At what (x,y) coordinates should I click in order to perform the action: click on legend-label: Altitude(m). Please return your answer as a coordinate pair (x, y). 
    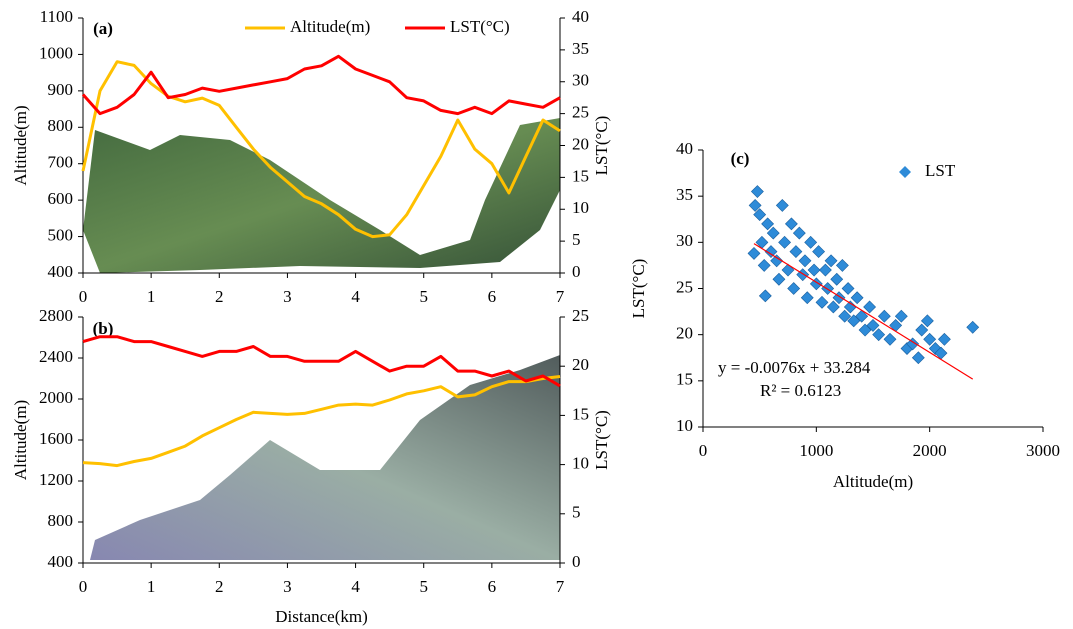
    Looking at the image, I should click on (330, 26).